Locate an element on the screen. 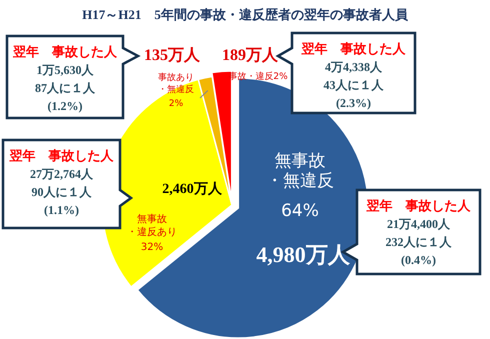 This screenshot has height=339, width=490. text: 翌年 事故した人 27万2,764人 90人に１人 (1.1%) is located at coordinates (61, 182).